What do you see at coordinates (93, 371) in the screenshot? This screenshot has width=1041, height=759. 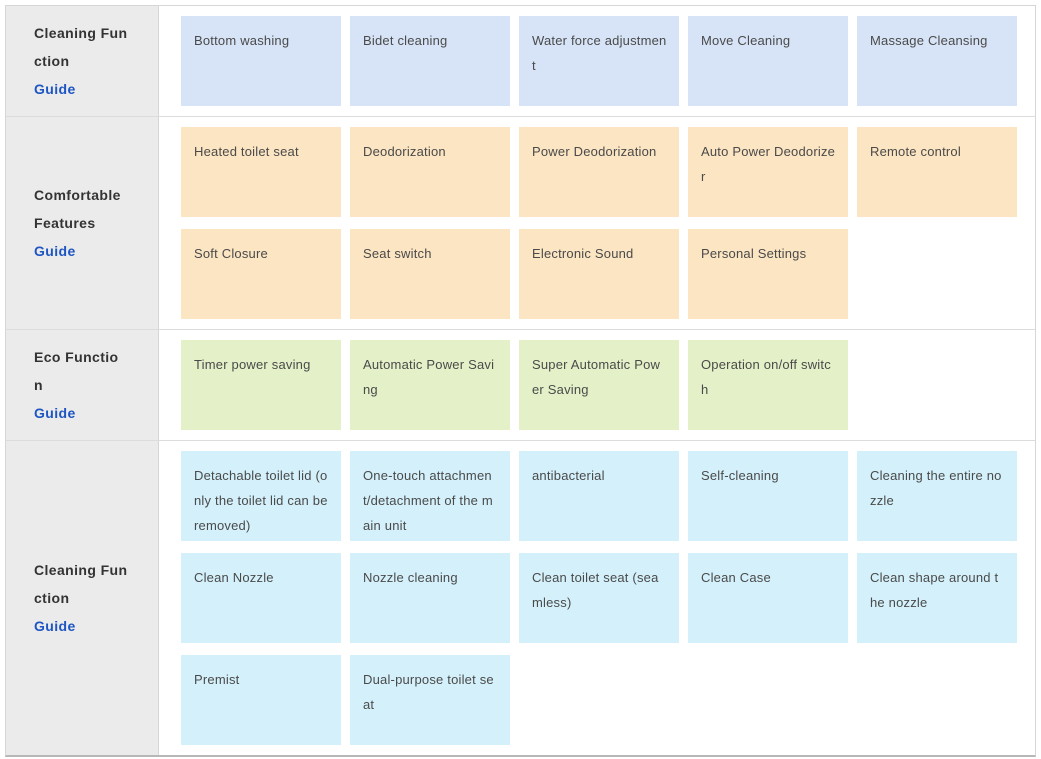 I see `category-label: Eco Functio n` at bounding box center [93, 371].